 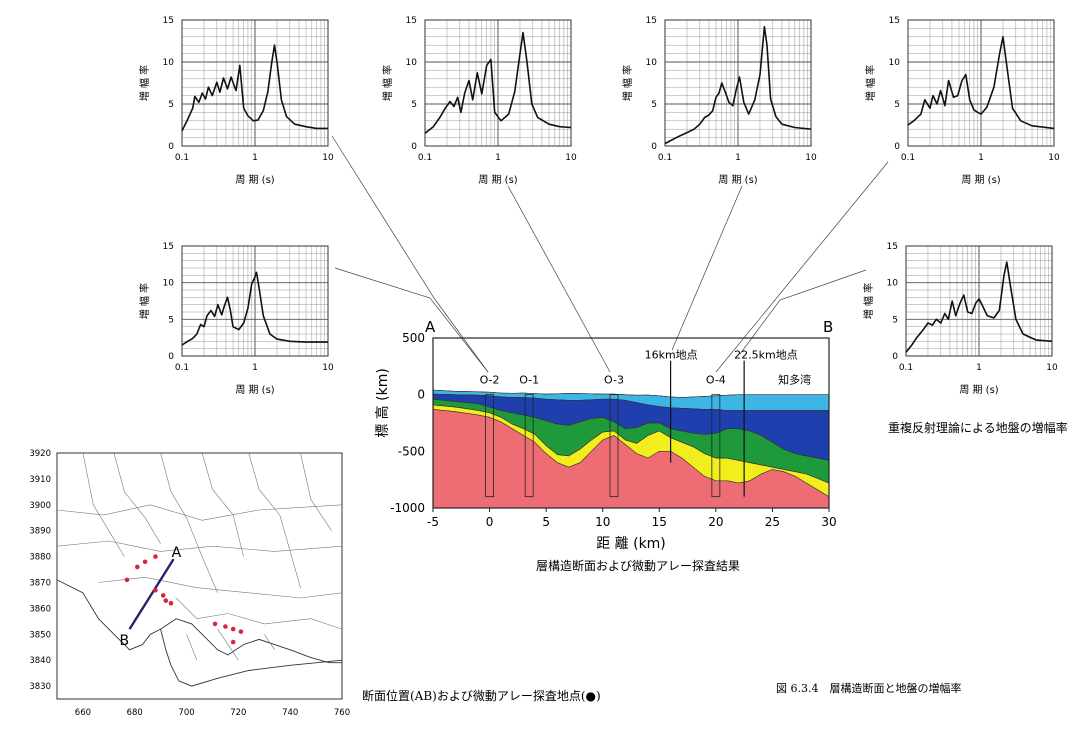 What do you see at coordinates (40, 480) in the screenshot?
I see `map-y-tick-label: 3910` at bounding box center [40, 480].